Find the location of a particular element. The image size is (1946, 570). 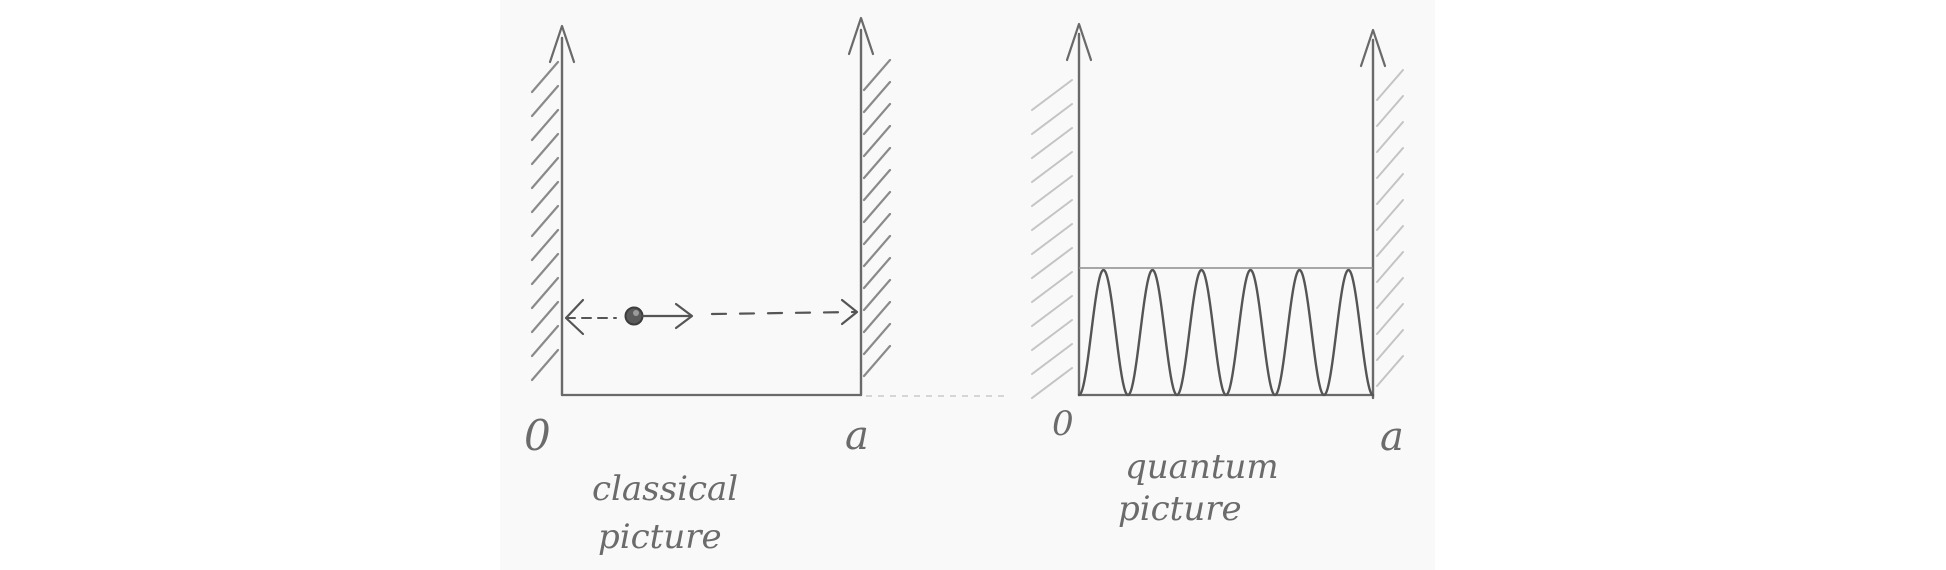

caption-classical: classical is located at coordinates (665, 489).